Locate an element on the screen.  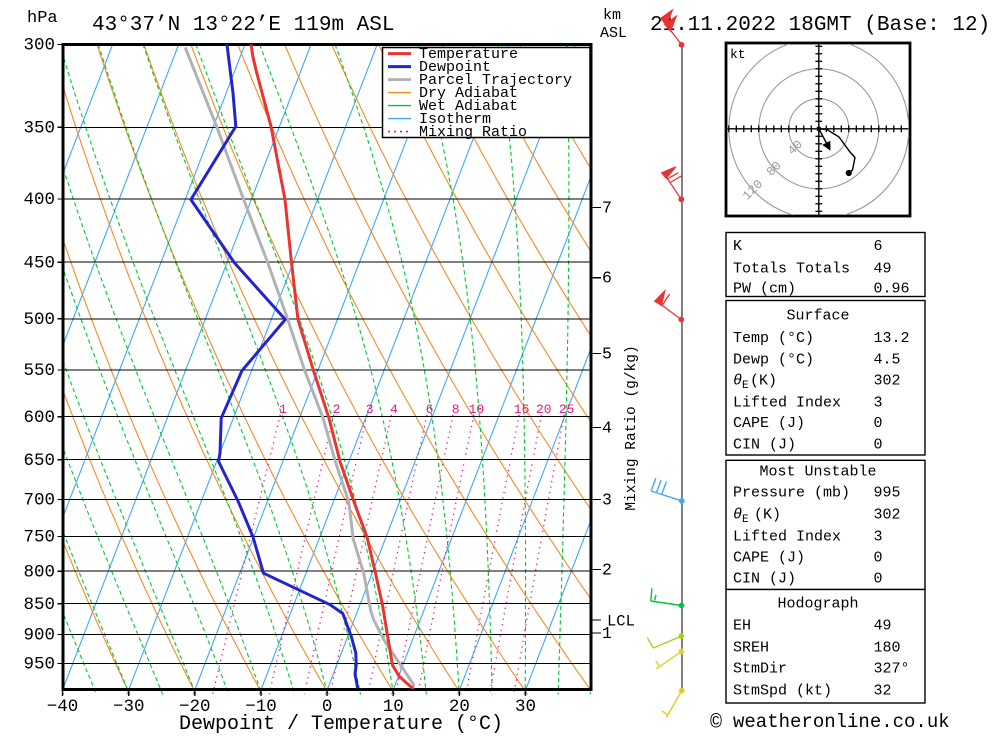
svg-text: 16 is located at coordinates (522, 409).